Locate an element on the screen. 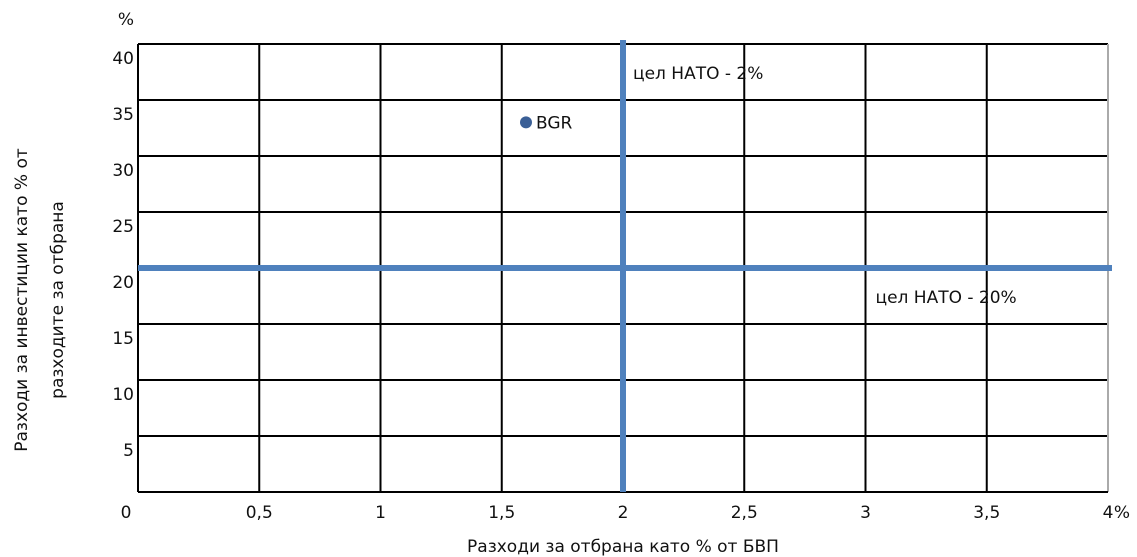 Image resolution: width=1137 pixels, height=557 pixels. reference-label: цел НАТО - 20% is located at coordinates (946, 298).